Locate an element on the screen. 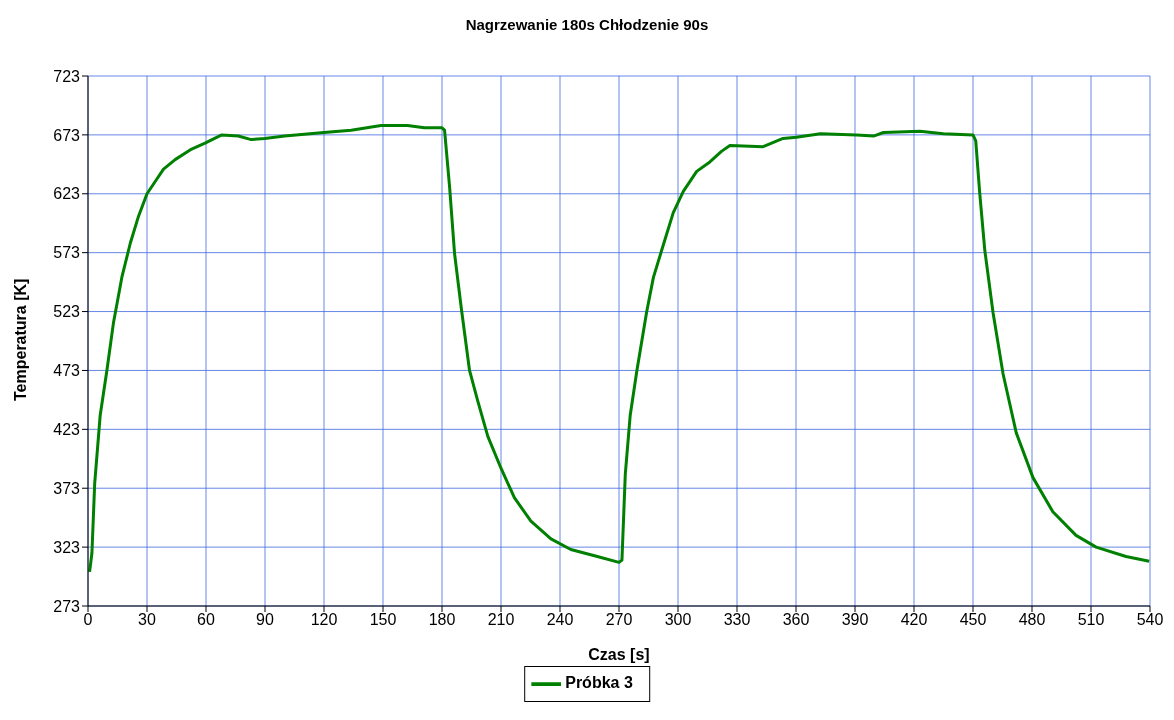 The width and height of the screenshot is (1174, 720). y-tick-label: 473 is located at coordinates (67, 371).